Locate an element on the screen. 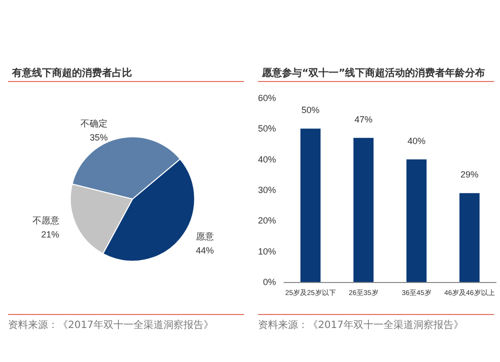 This screenshot has width=500, height=362. y-tick-label: 0% is located at coordinates (269, 282).